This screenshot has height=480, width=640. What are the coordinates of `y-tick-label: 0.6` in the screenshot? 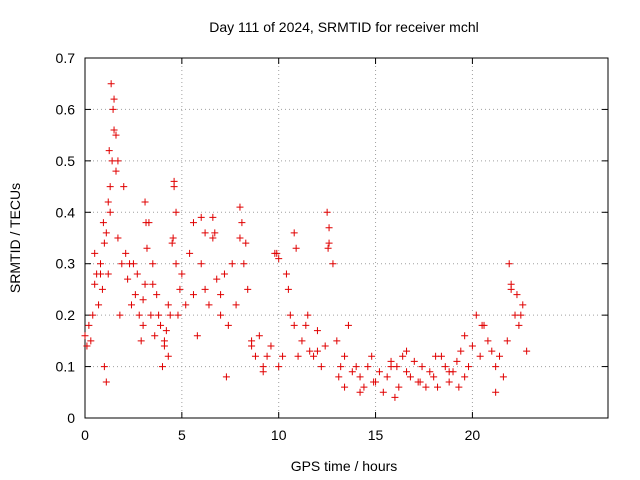 It's located at (66, 109).